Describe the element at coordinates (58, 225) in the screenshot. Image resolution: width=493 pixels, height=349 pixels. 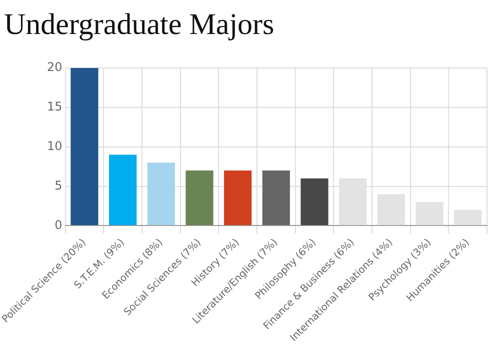
I see `y-tick-label: 0` at that location.